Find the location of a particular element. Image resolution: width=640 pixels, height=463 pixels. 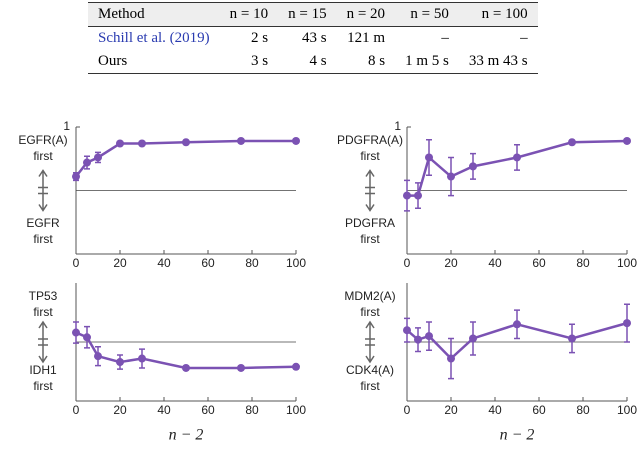

y-label-top: TP53 is located at coordinates (43, 296).